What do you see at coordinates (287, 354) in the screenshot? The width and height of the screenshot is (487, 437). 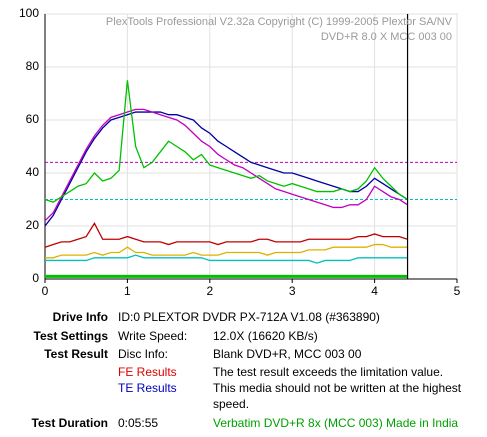 I see `cell: Blank DVD+R, MCC 003 00` at bounding box center [287, 354].